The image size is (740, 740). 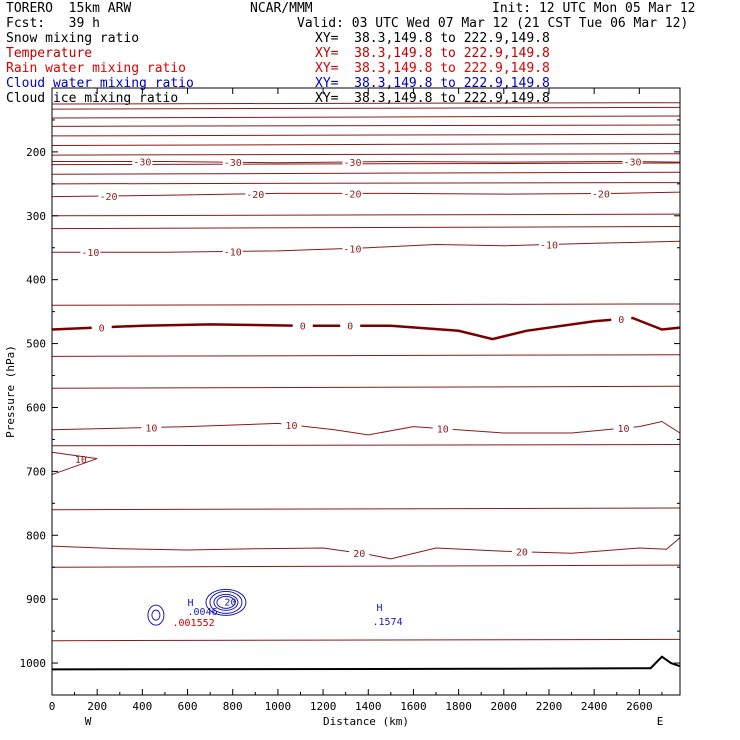 What do you see at coordinates (36, 471) in the screenshot?
I see `y-tick-label: 700` at bounding box center [36, 471].